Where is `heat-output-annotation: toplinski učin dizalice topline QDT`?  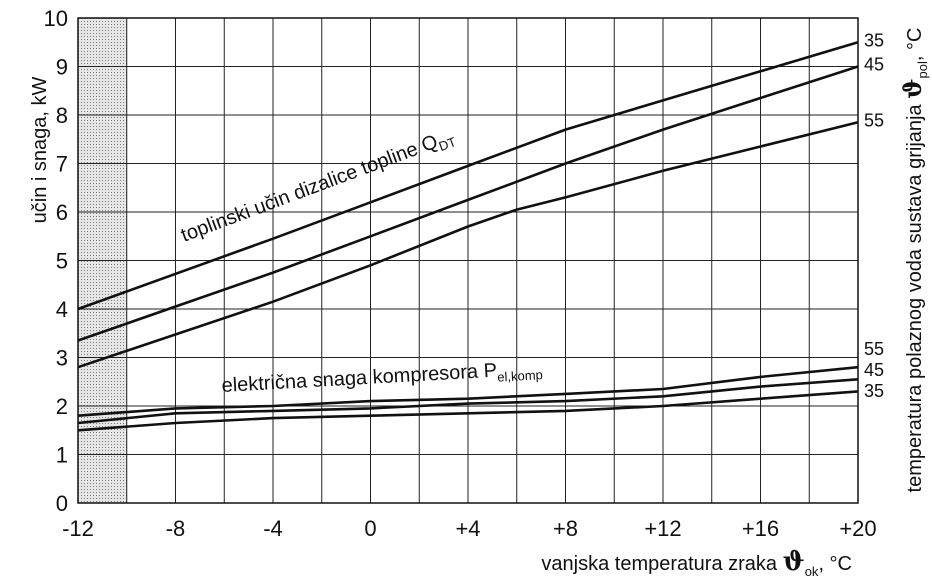
heat-output-annotation: toplinski učin dizalice topline QDT is located at coordinates (318, 187).